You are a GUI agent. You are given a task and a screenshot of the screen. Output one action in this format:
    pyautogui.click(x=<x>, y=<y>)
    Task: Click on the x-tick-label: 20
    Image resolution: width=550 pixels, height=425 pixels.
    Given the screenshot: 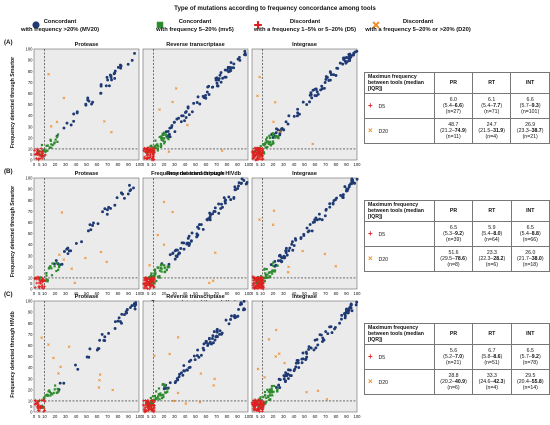 What is the action you would take?
    pyautogui.click(x=273, y=416)
    